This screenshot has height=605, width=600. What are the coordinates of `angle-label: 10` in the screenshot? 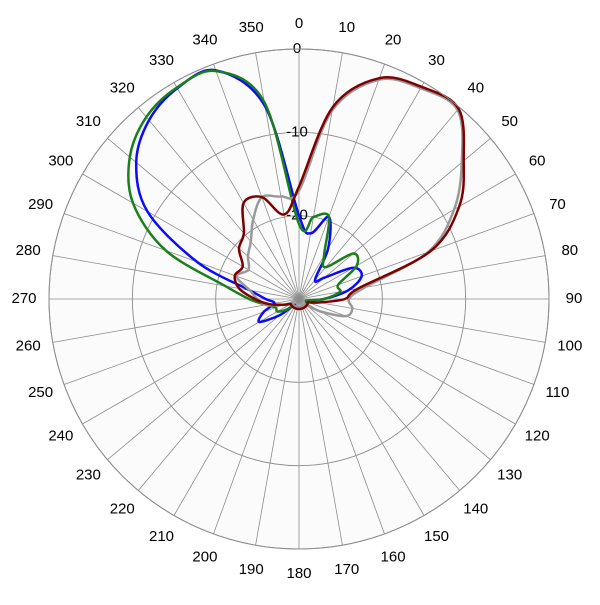 It's located at (346, 27).